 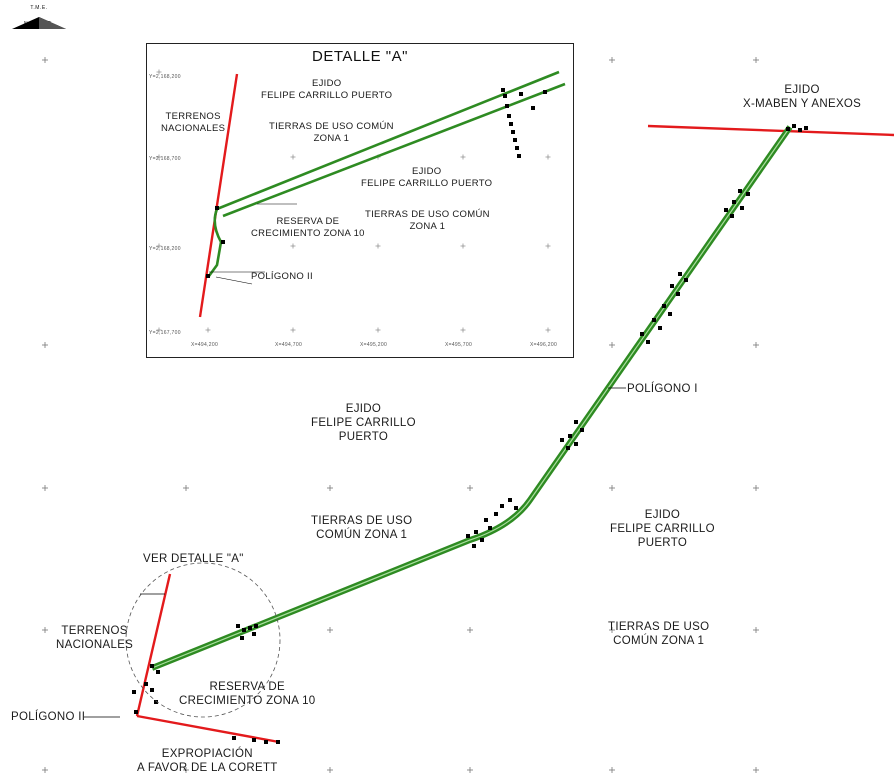 What do you see at coordinates (165, 159) in the screenshot?
I see `inset-y-tick-1: Y=2,168,700` at bounding box center [165, 159].